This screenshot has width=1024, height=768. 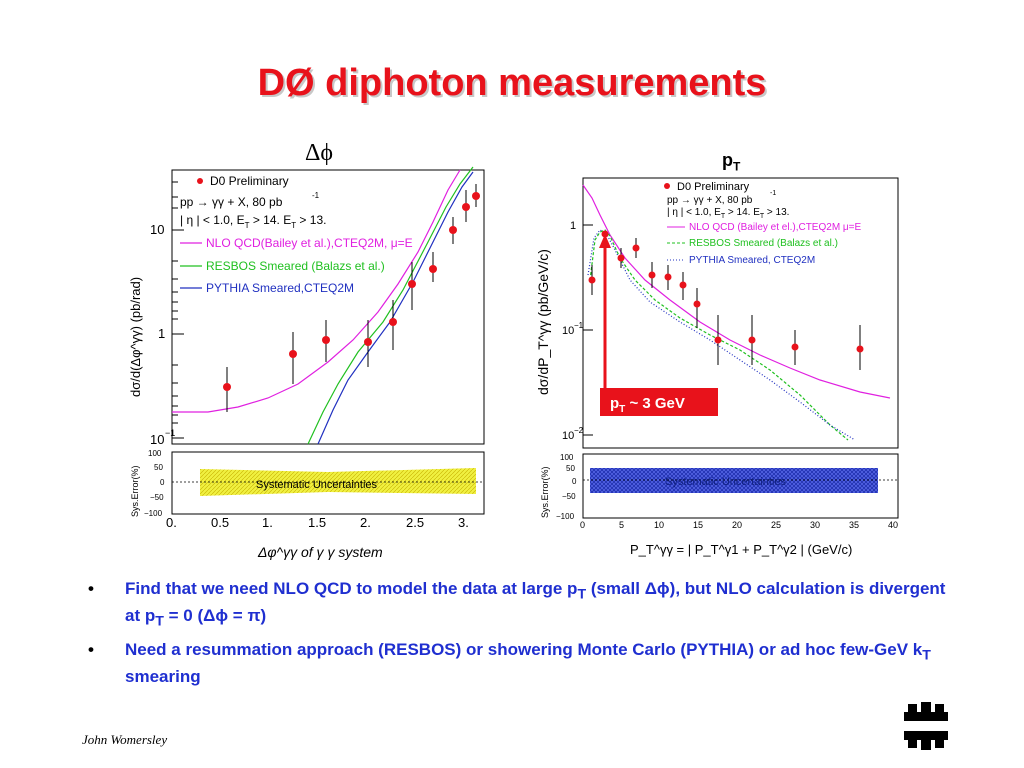 What do you see at coordinates (161, 333) in the screenshot?
I see `left-ytick-1: 1` at bounding box center [161, 333].